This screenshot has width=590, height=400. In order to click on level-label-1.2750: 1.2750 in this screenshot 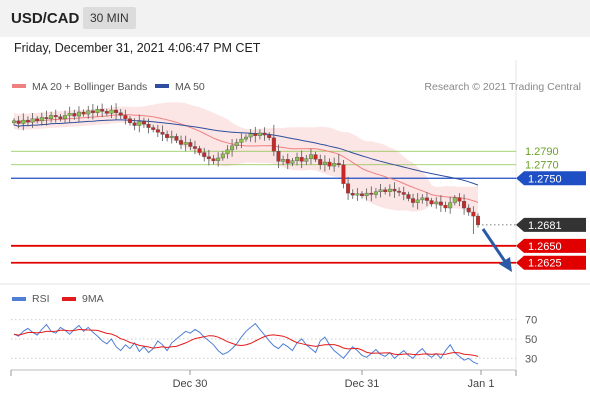, I will do `click(545, 179)`.